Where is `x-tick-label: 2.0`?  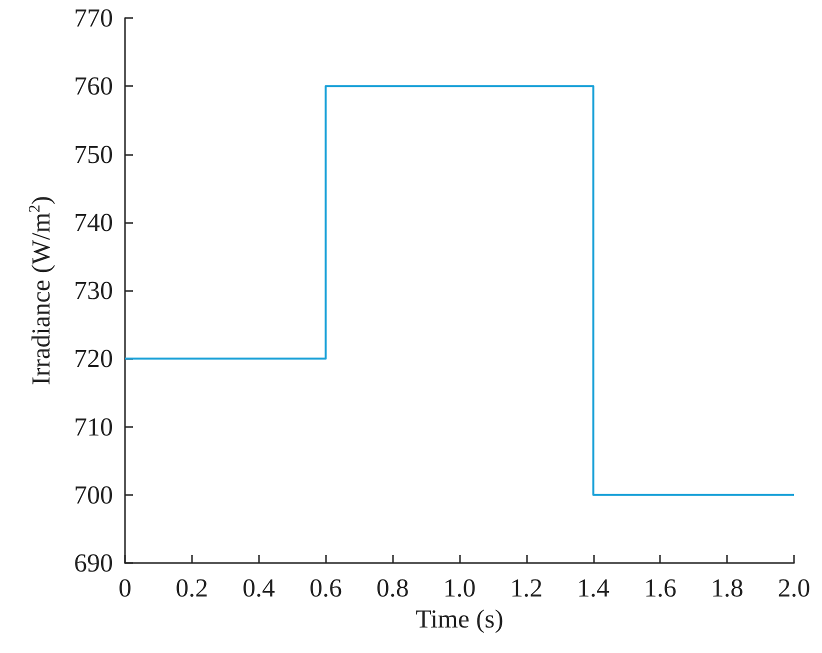
x-tick-label: 2.0 is located at coordinates (794, 588).